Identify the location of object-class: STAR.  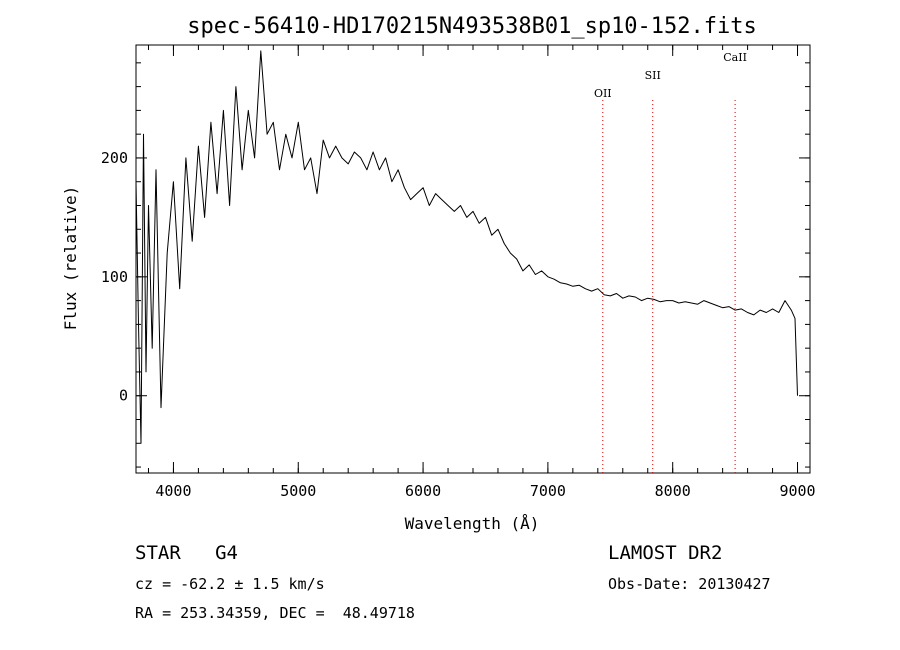
(158, 553).